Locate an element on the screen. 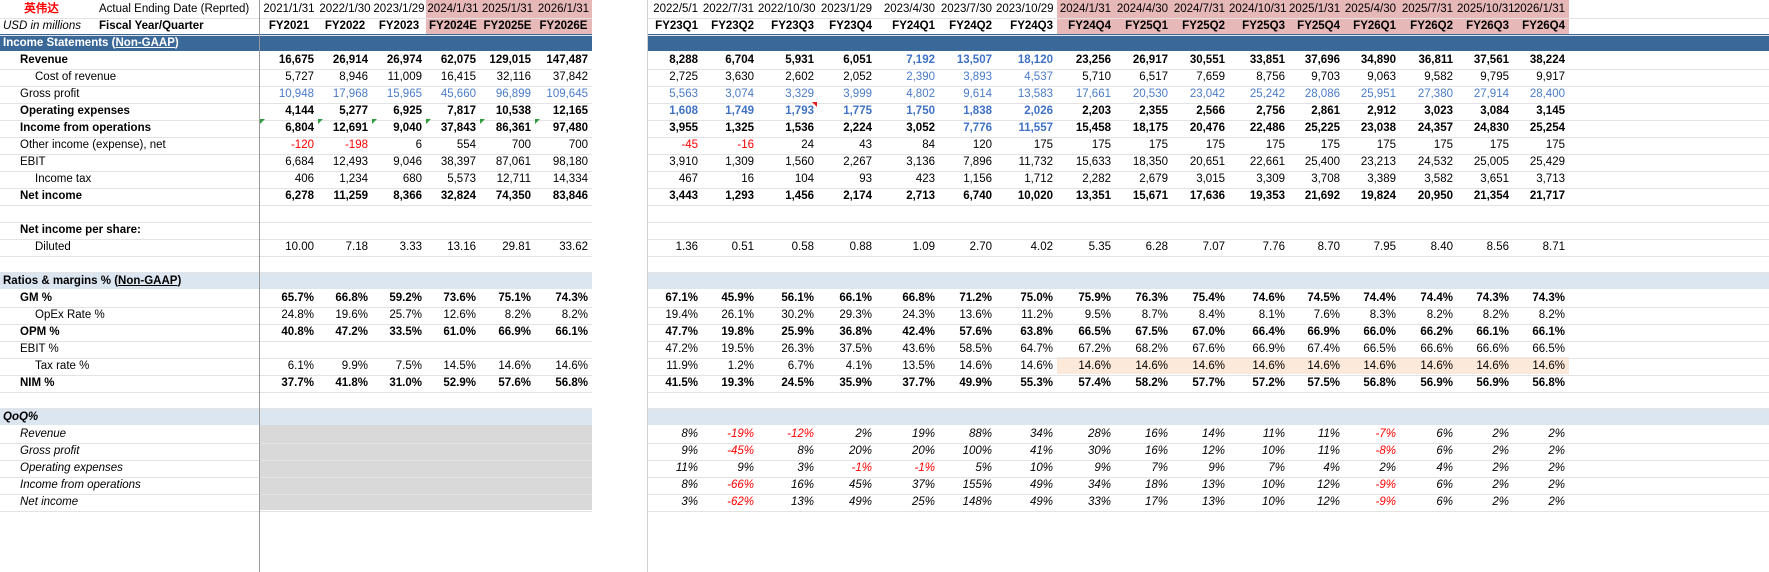 The width and height of the screenshot is (1769, 572). annual-eps-cell: 10.00 is located at coordinates (299, 247).